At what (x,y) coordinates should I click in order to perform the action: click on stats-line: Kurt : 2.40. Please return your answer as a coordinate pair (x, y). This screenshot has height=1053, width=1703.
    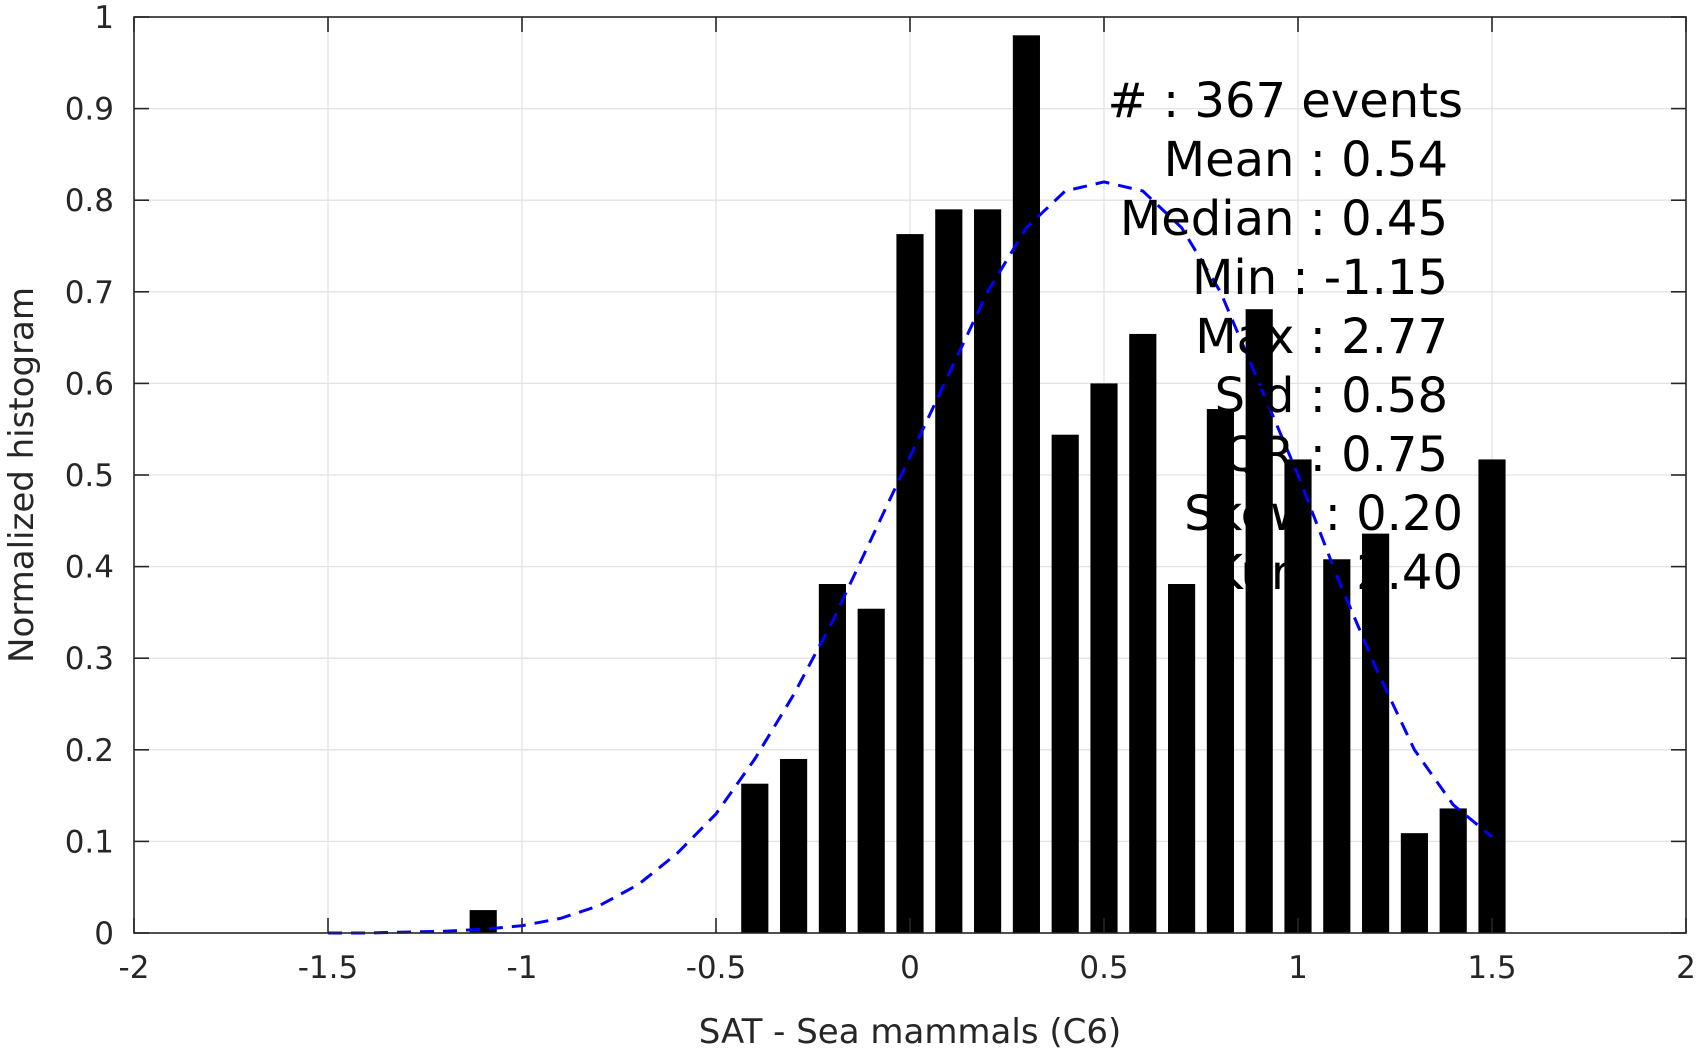
    Looking at the image, I should click on (1337, 573).